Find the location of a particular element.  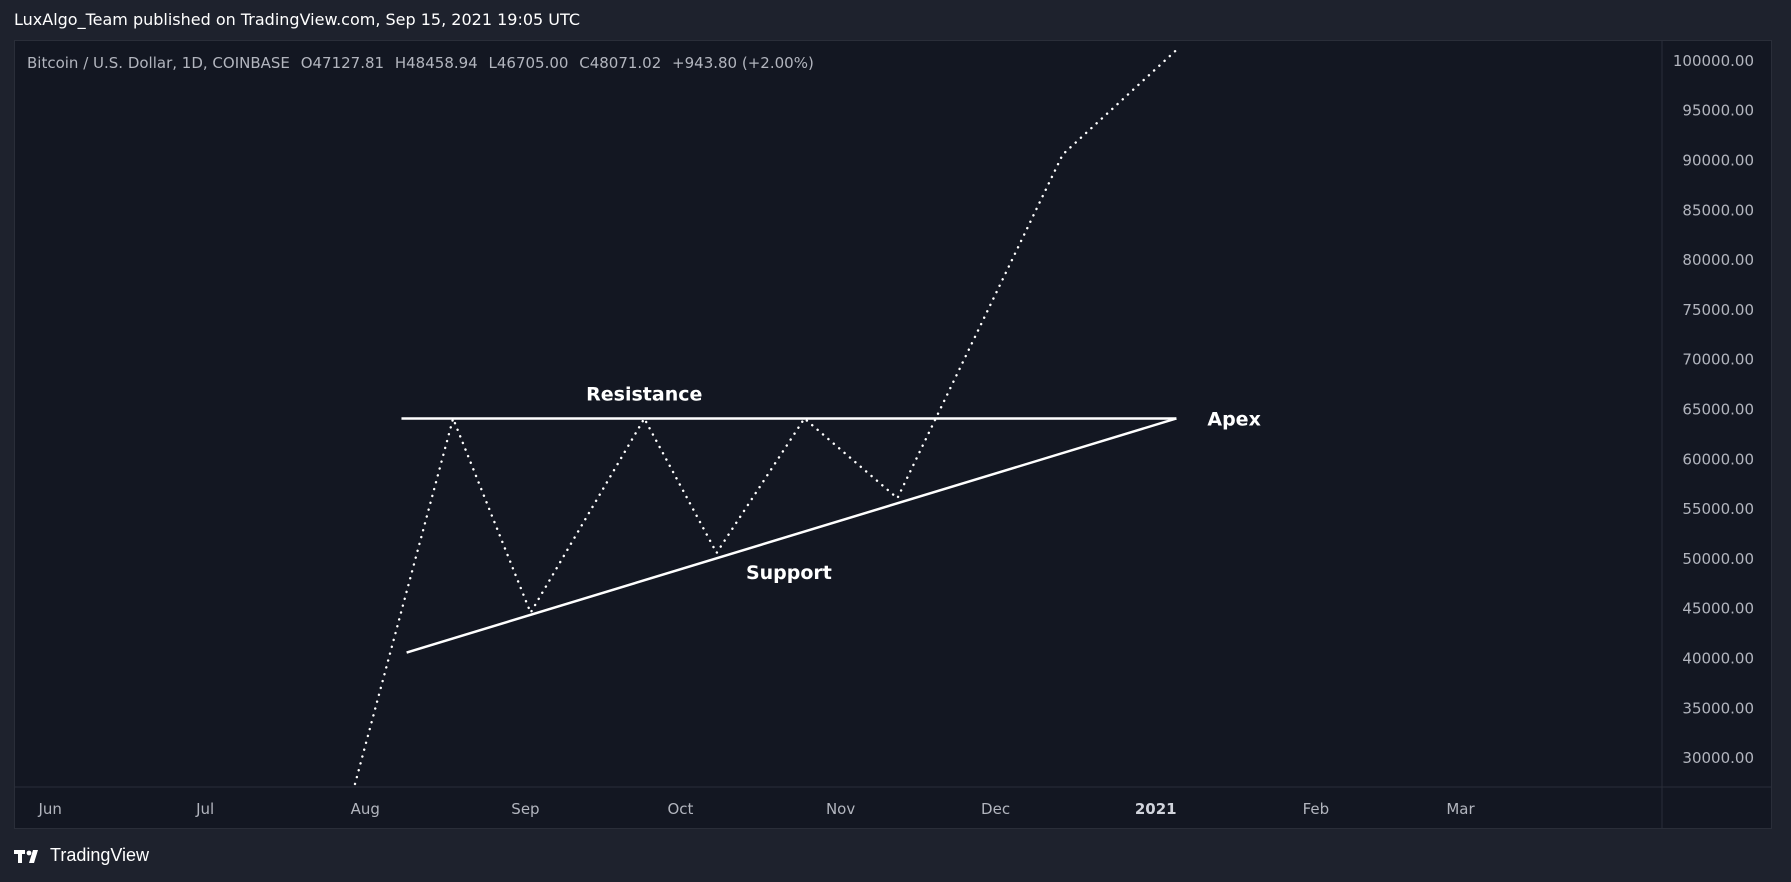

annotations: Resistance Apex Support is located at coordinates (923, 484).